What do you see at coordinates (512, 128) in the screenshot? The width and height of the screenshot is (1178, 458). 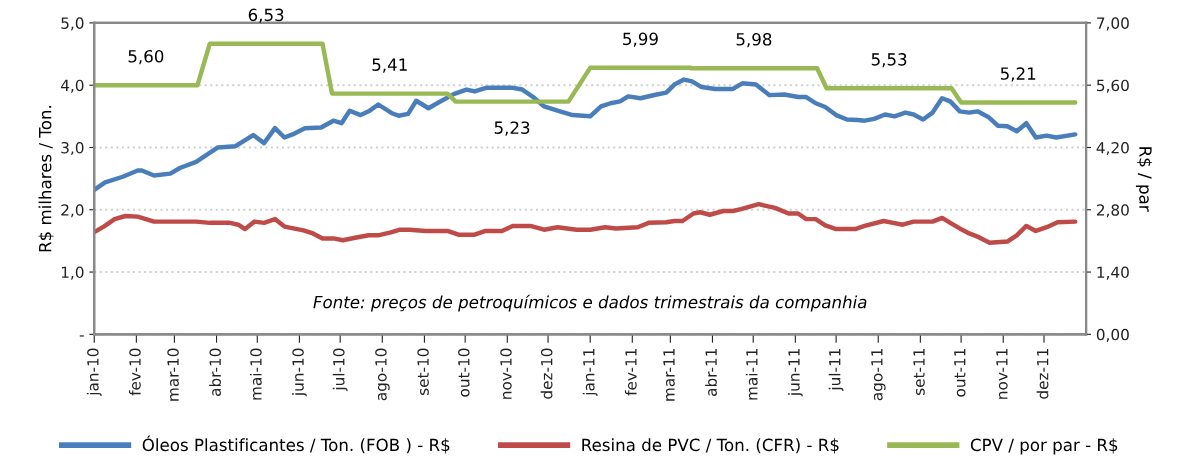 I see `annotation: 5,23` at bounding box center [512, 128].